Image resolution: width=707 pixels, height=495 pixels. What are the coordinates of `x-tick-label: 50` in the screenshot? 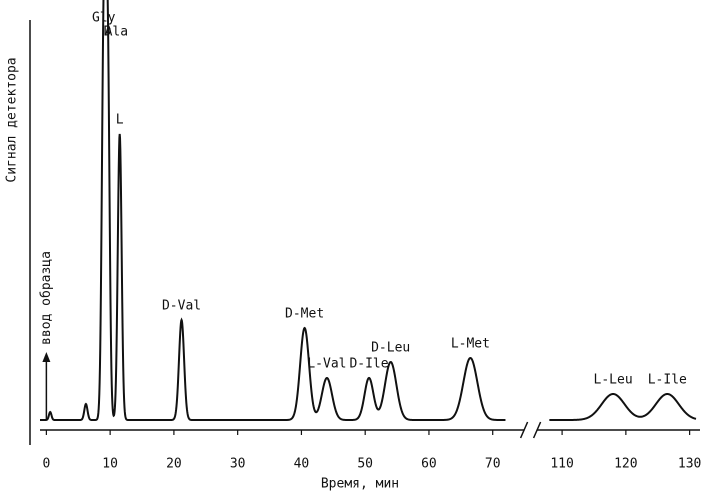 It's located at (365, 464).